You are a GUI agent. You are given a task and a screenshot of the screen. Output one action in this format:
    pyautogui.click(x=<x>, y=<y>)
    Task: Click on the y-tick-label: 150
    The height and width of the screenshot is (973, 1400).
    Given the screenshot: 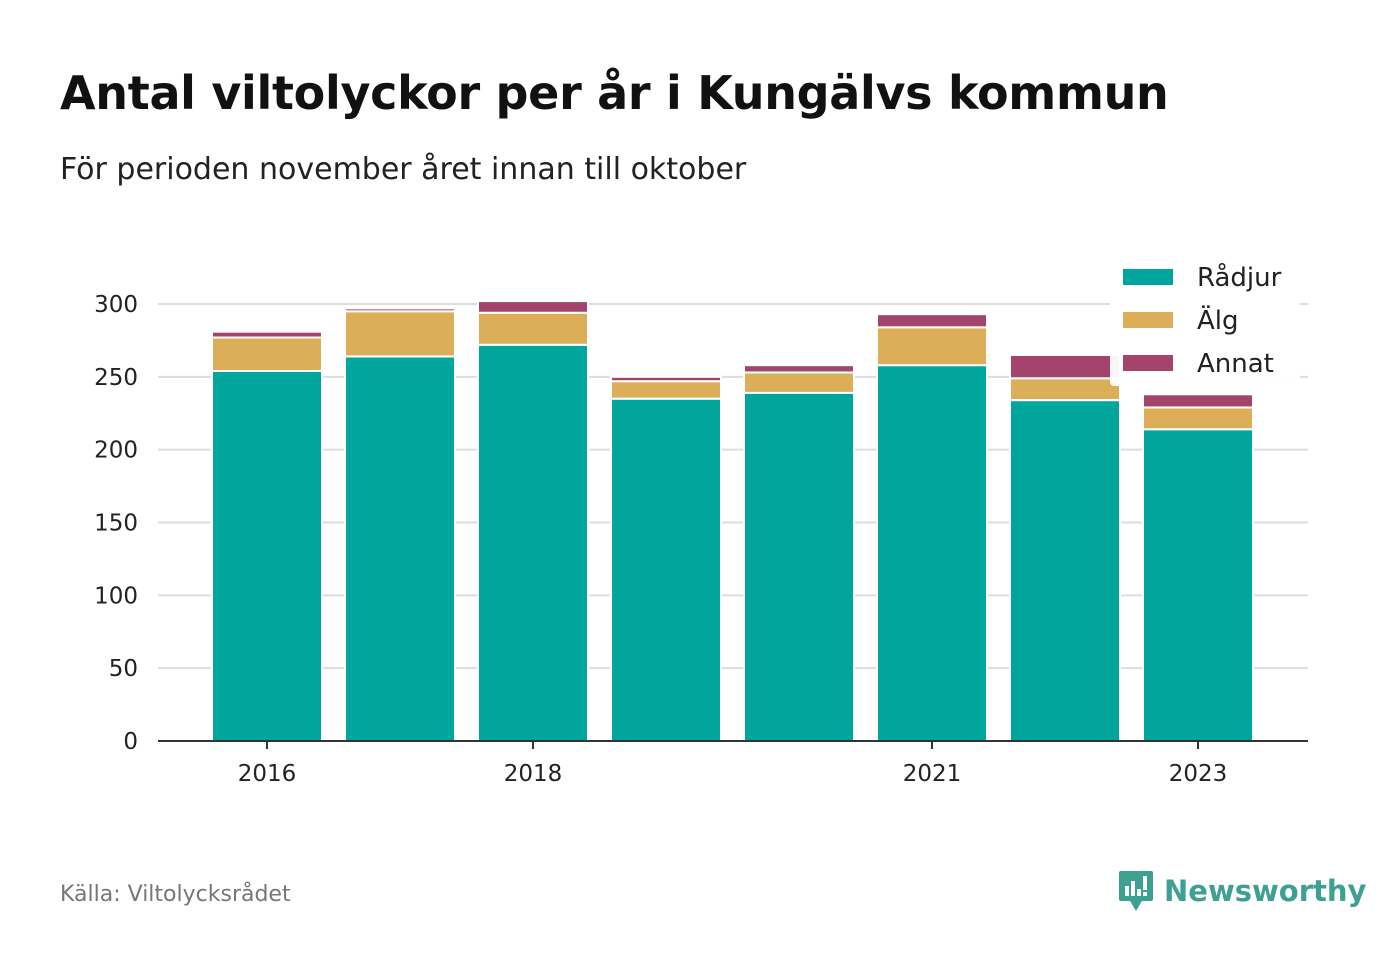 What is the action you would take?
    pyautogui.click(x=116, y=524)
    